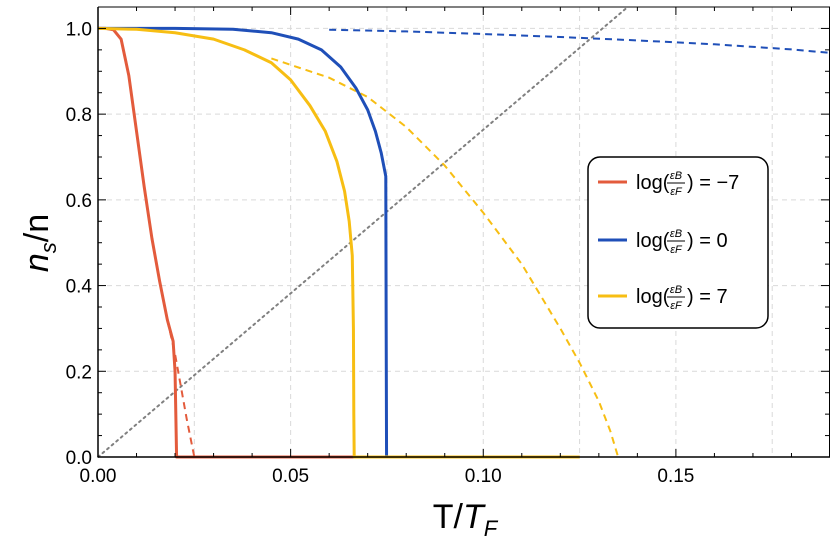 The image size is (830, 542). What do you see at coordinates (373, 388) in the screenshot?
I see `series-0-dashed-line` at bounding box center [373, 388].